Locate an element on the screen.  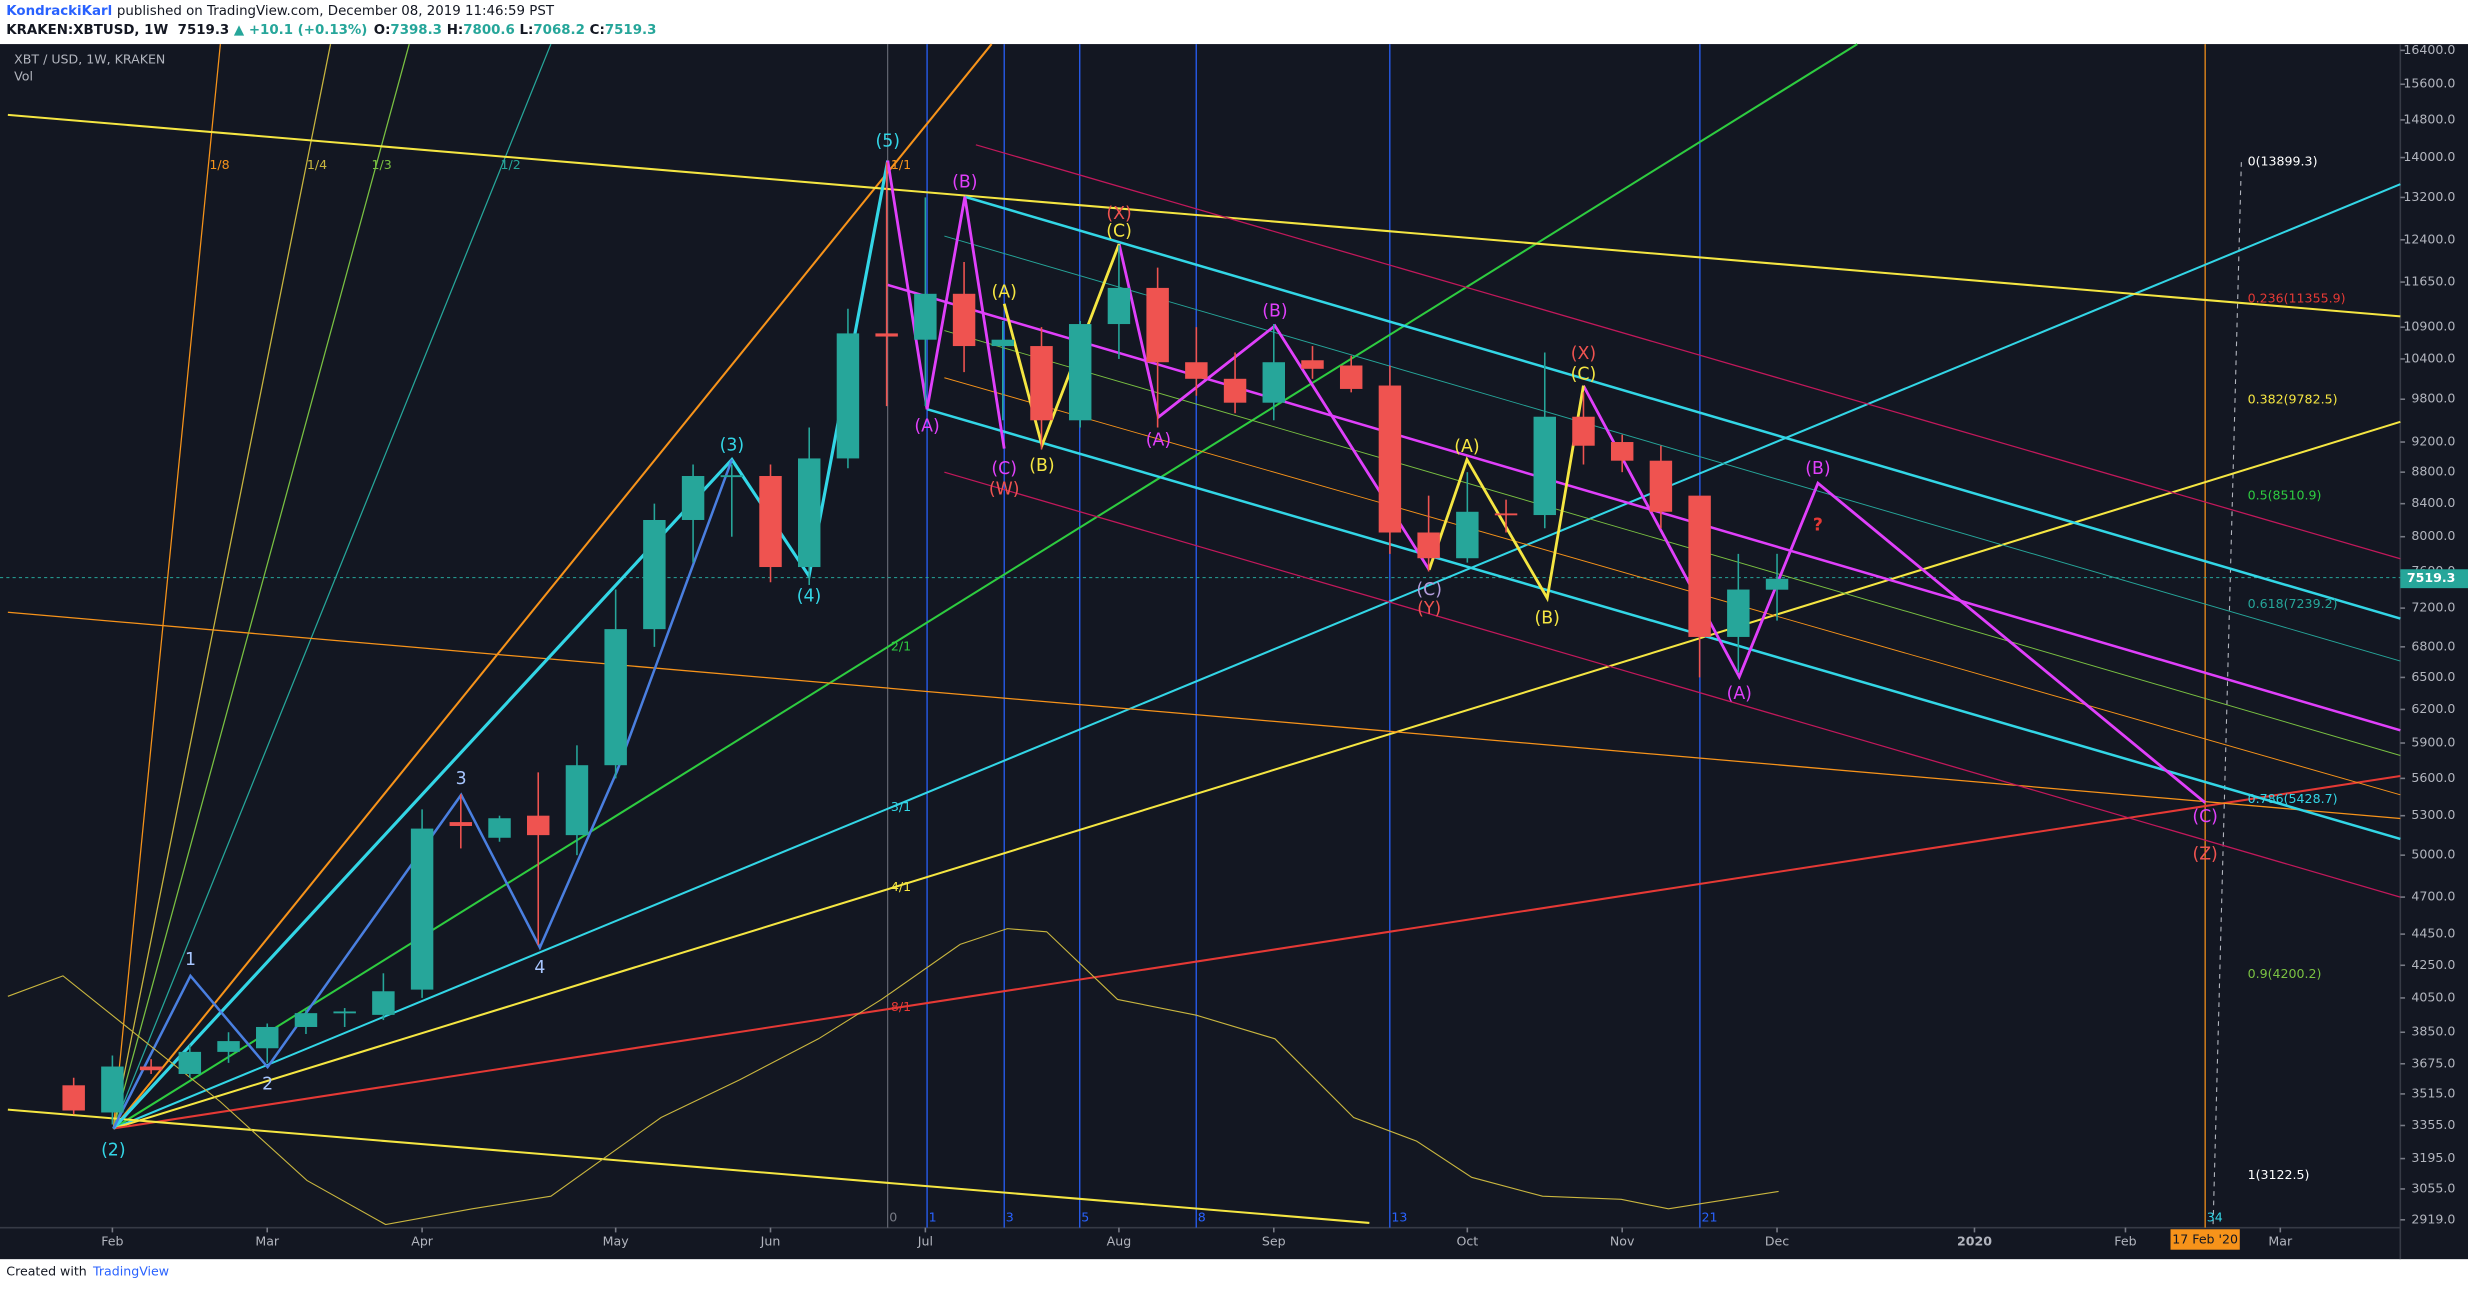
y-tick-label: 3195.0 is located at coordinates (2433, 1157).